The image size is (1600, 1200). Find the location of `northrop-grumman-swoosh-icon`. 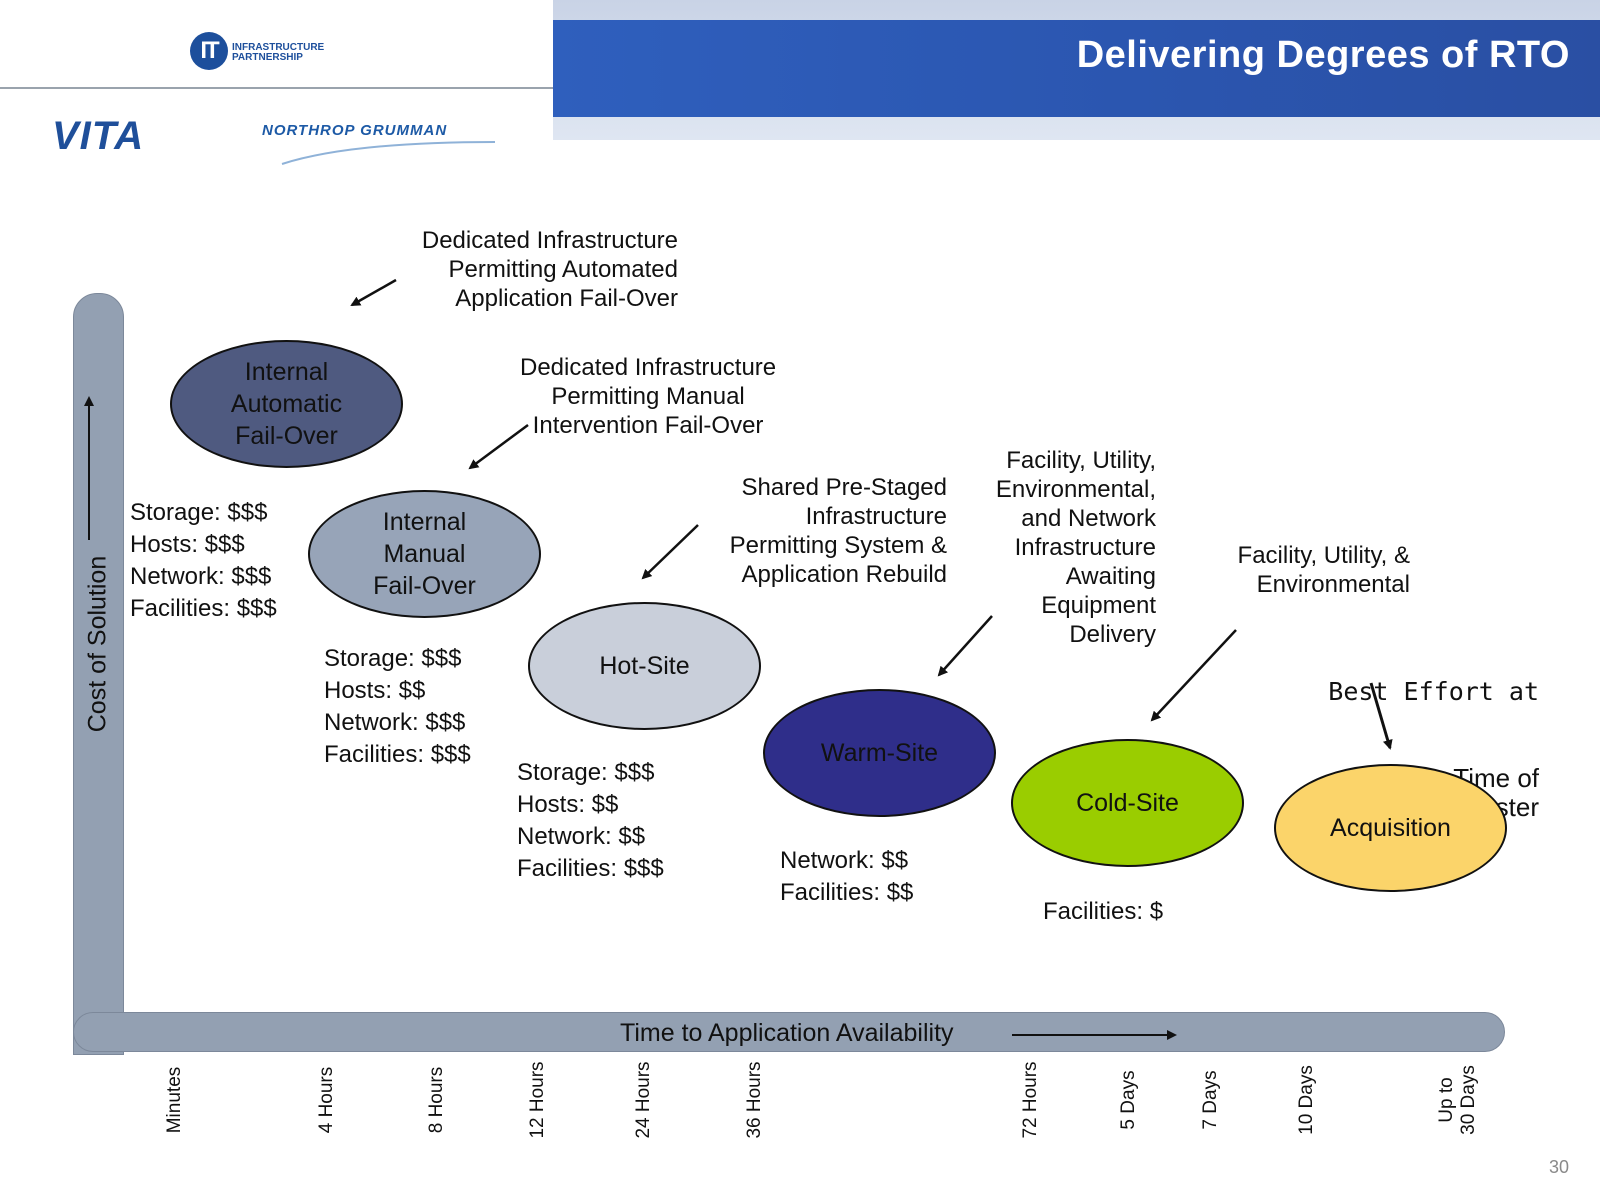

northrop-grumman-swoosh-icon is located at coordinates (388, 153).